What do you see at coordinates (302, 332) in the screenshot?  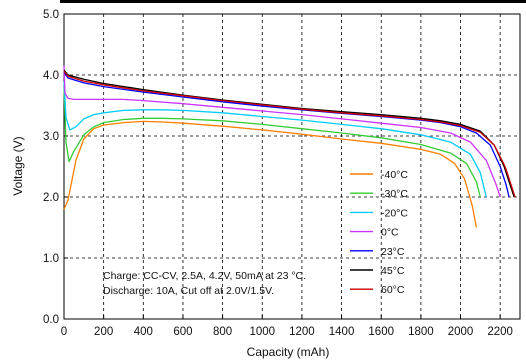 I see `x-tick-label: 1200` at bounding box center [302, 332].